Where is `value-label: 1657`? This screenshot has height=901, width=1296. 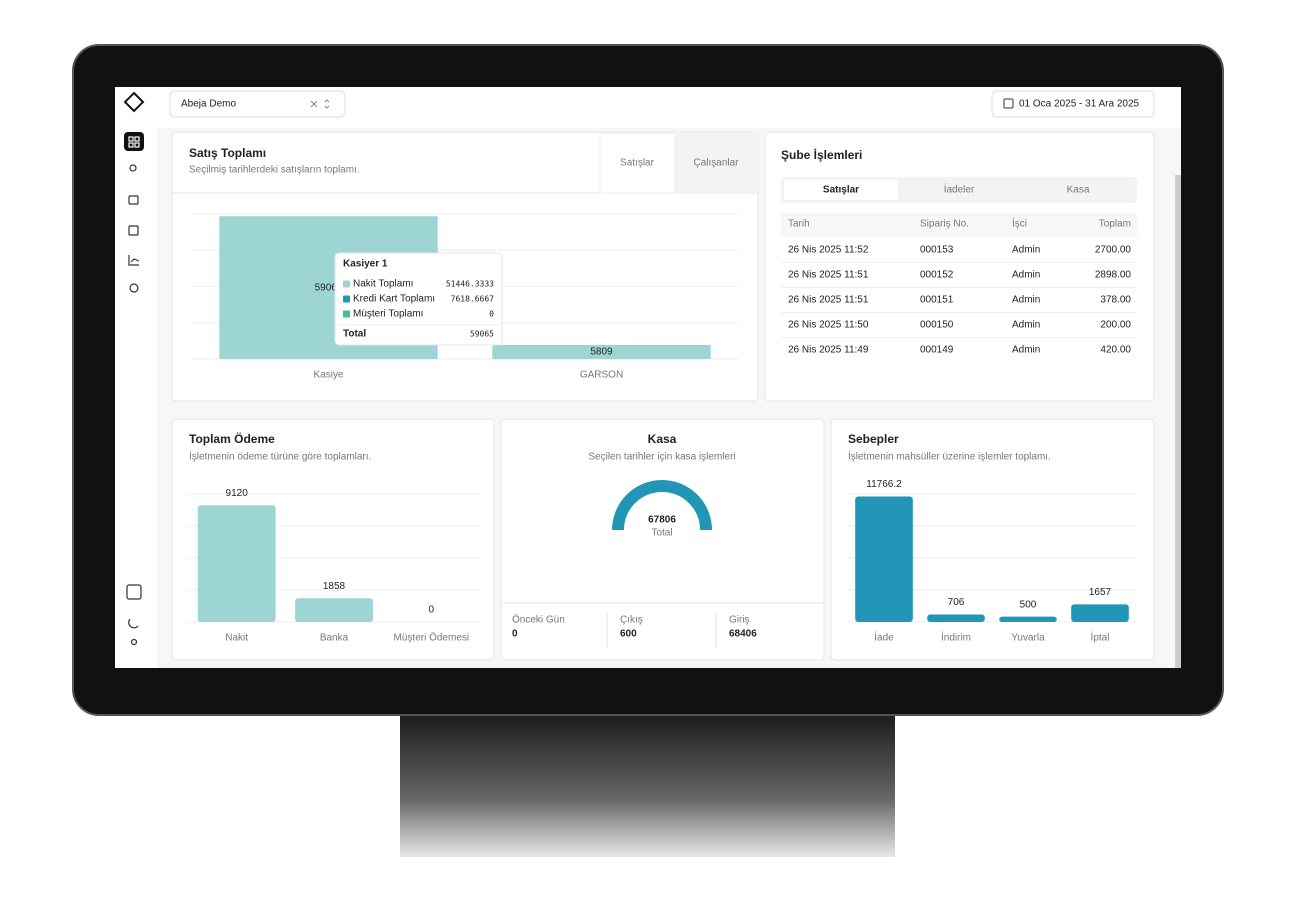
value-label: 1657 is located at coordinates (1100, 592).